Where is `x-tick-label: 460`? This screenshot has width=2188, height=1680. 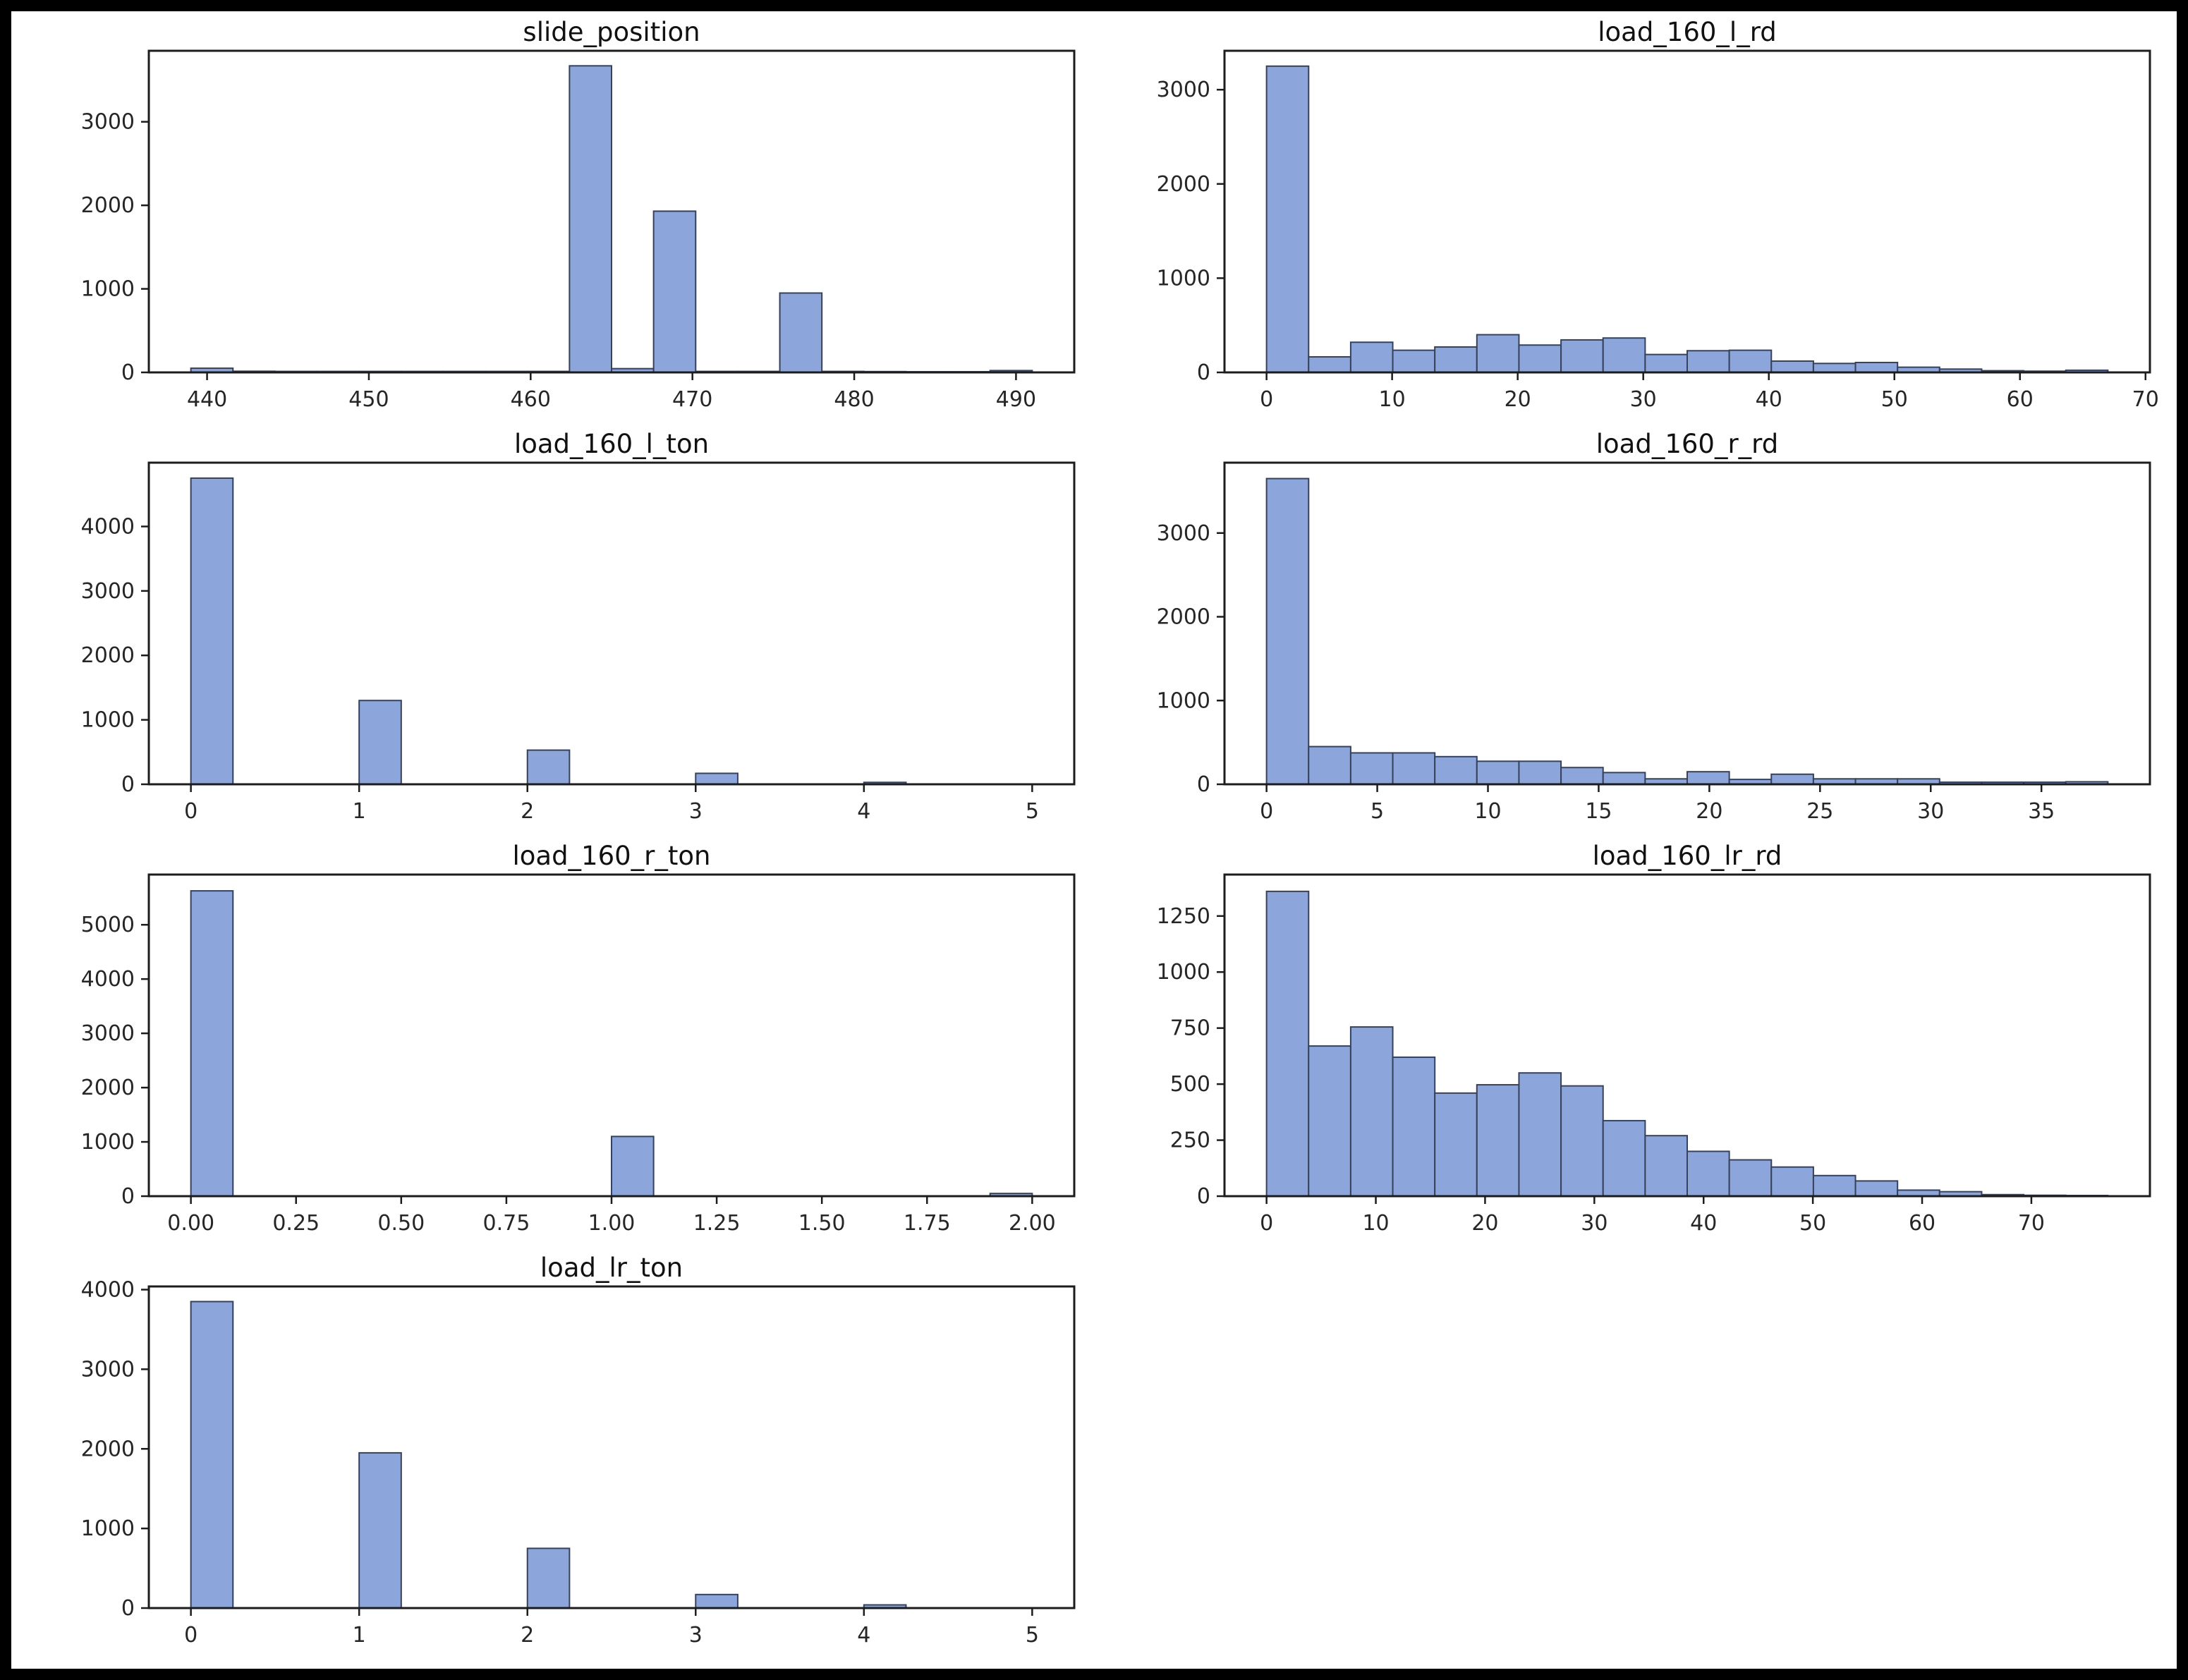 x-tick-label: 460 is located at coordinates (531, 400).